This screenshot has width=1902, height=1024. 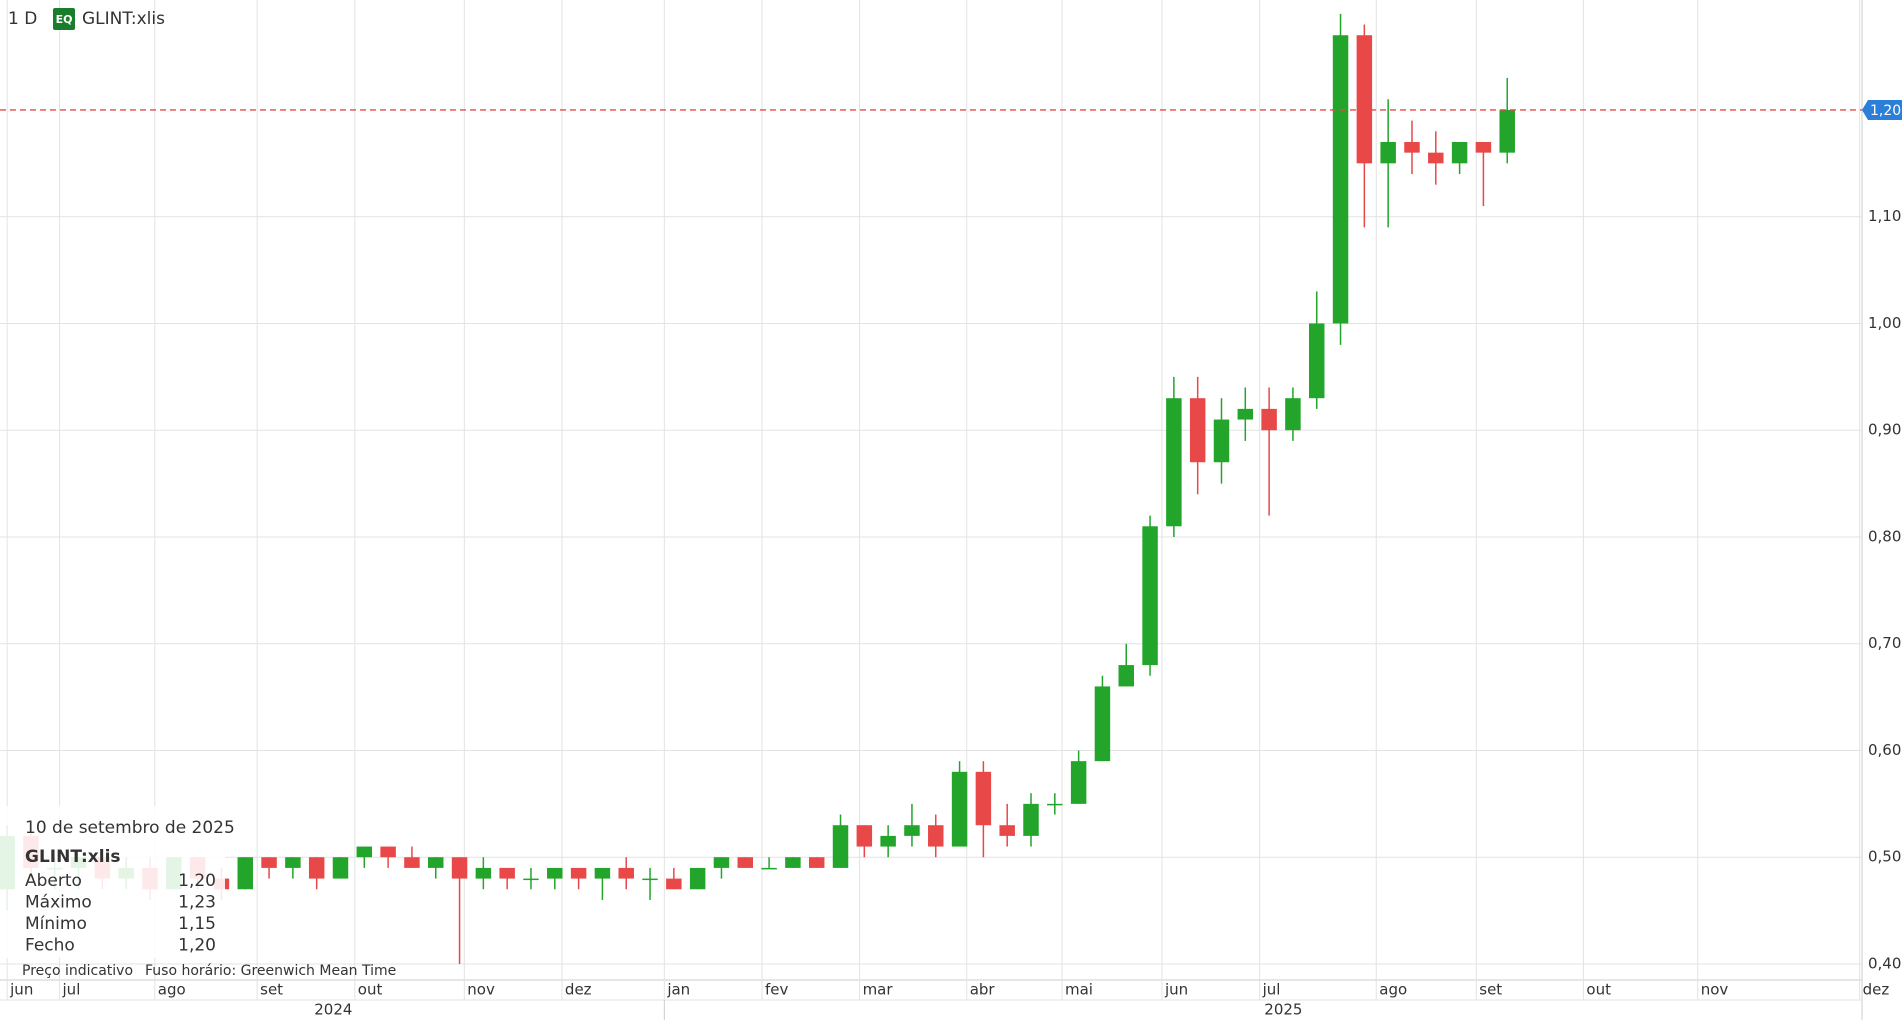 What do you see at coordinates (983, 990) in the screenshot?
I see `x-tick-label: abr` at bounding box center [983, 990].